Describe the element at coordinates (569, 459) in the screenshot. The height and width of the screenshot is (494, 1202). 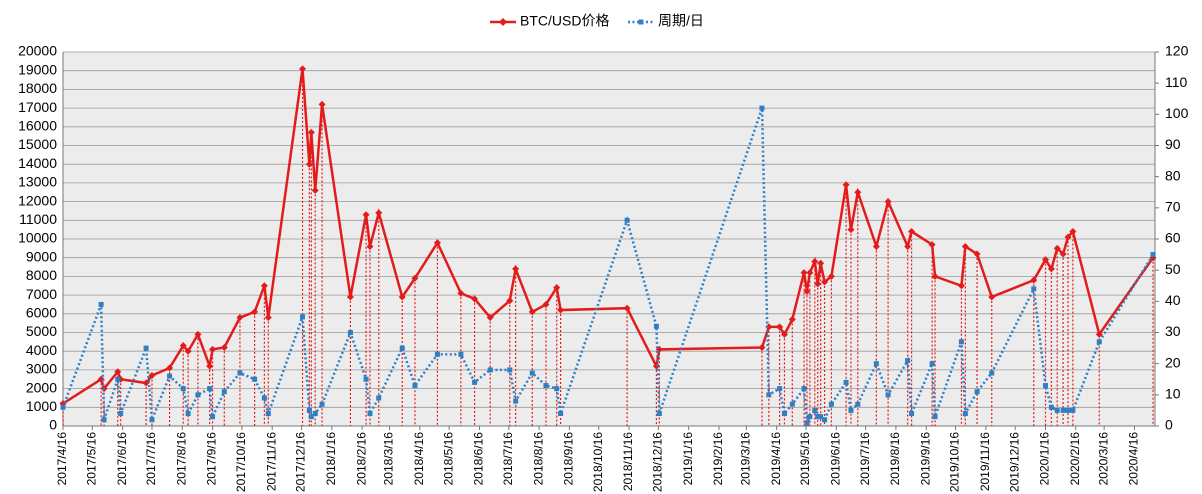
I see `x-tick-label: 2018/9/16` at that location.